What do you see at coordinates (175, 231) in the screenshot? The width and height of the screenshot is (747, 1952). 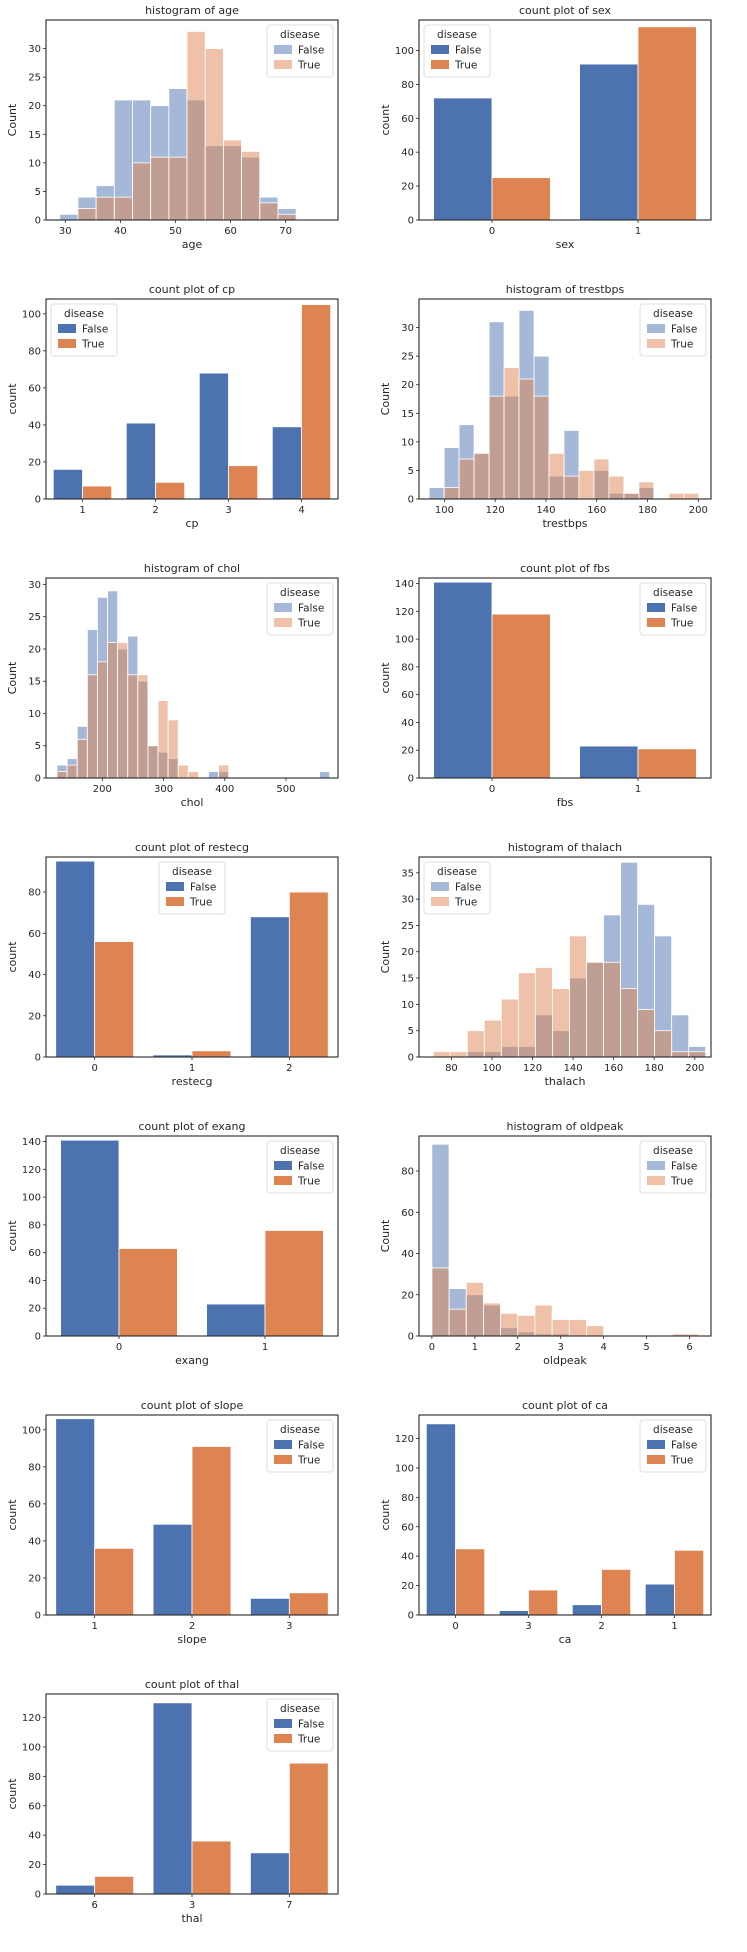 I see `x-tick-label: 50` at bounding box center [175, 231].